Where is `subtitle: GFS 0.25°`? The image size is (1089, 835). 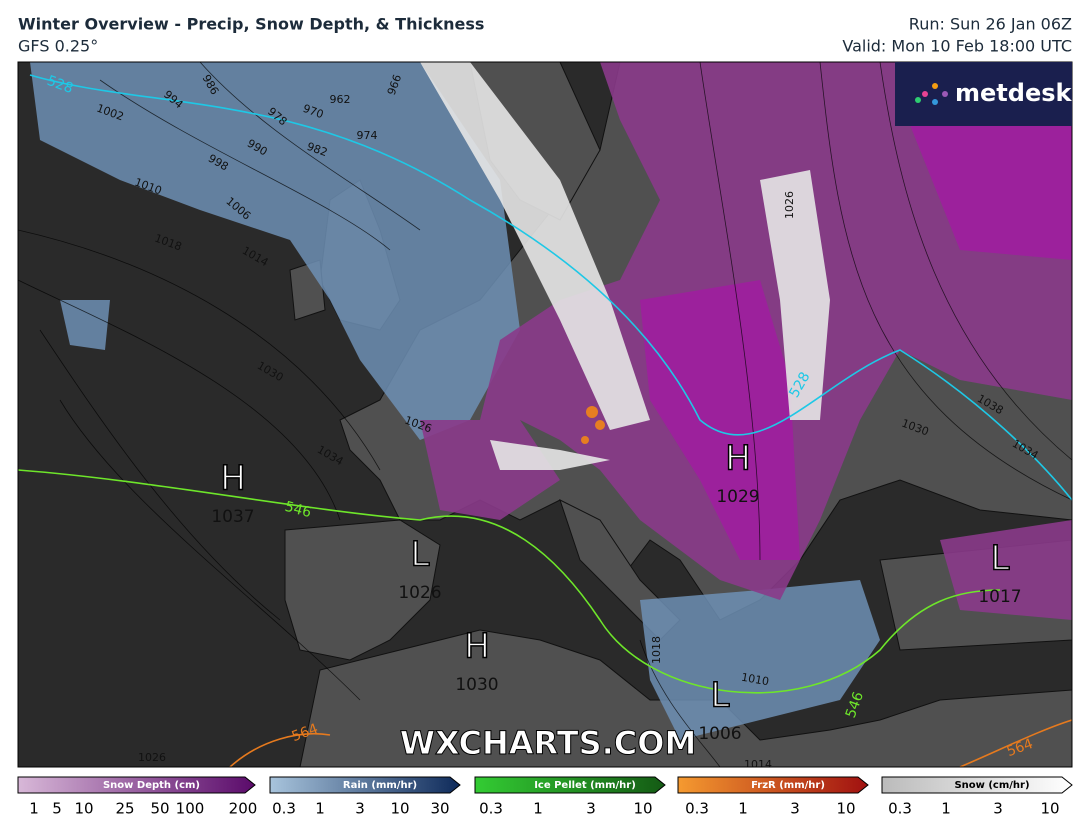 subtitle: GFS 0.25° is located at coordinates (58, 46).